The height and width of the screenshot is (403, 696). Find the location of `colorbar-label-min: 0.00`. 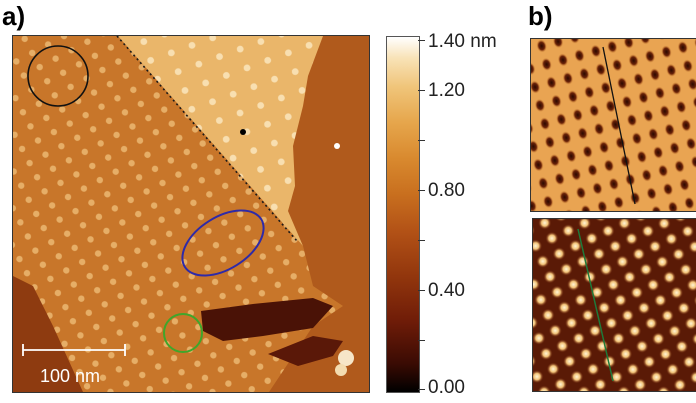

colorbar-label-min: 0.00 is located at coordinates (446, 387).